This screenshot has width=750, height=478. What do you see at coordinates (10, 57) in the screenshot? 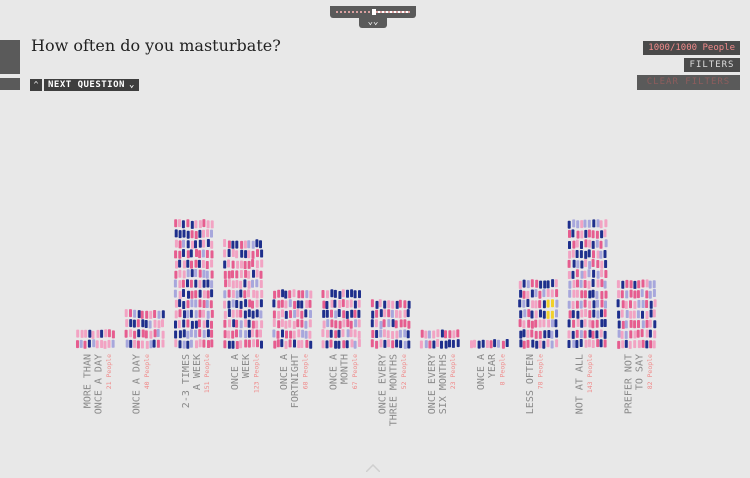
I see `side-tab` at bounding box center [10, 57].